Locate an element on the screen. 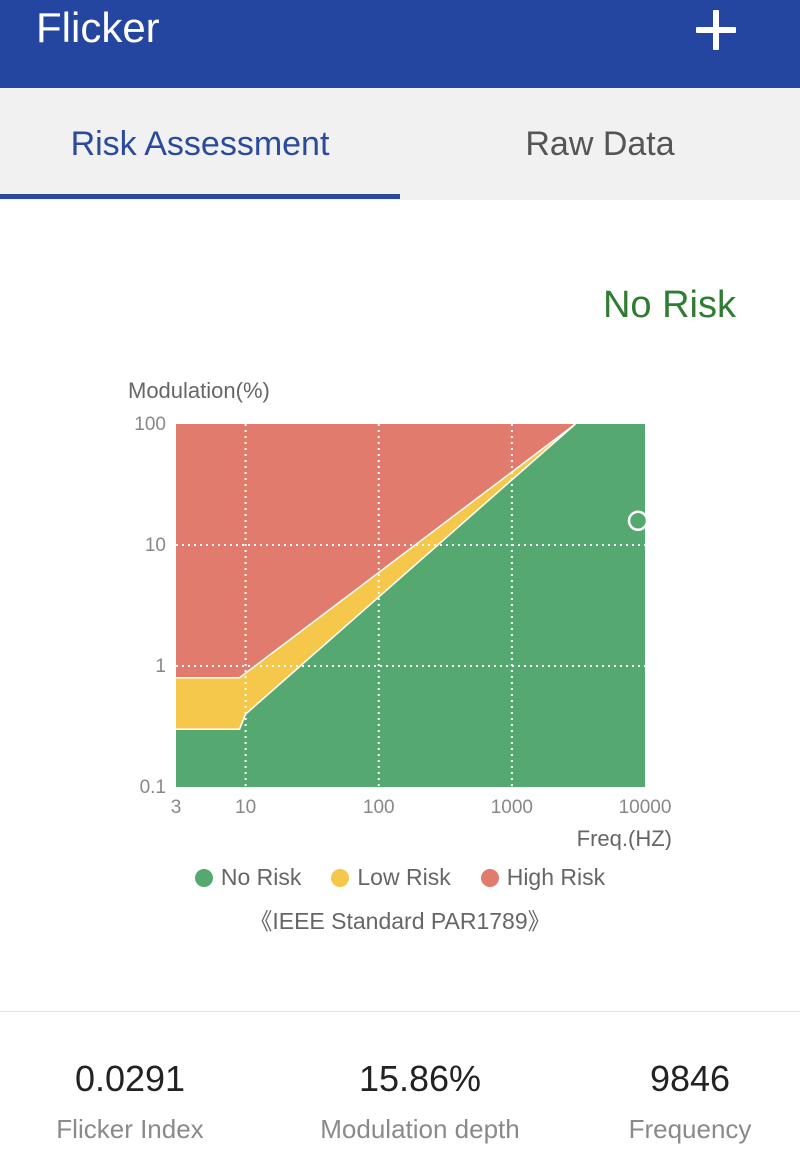  y-axis-label: Modulation(%) is located at coordinates (199, 390).